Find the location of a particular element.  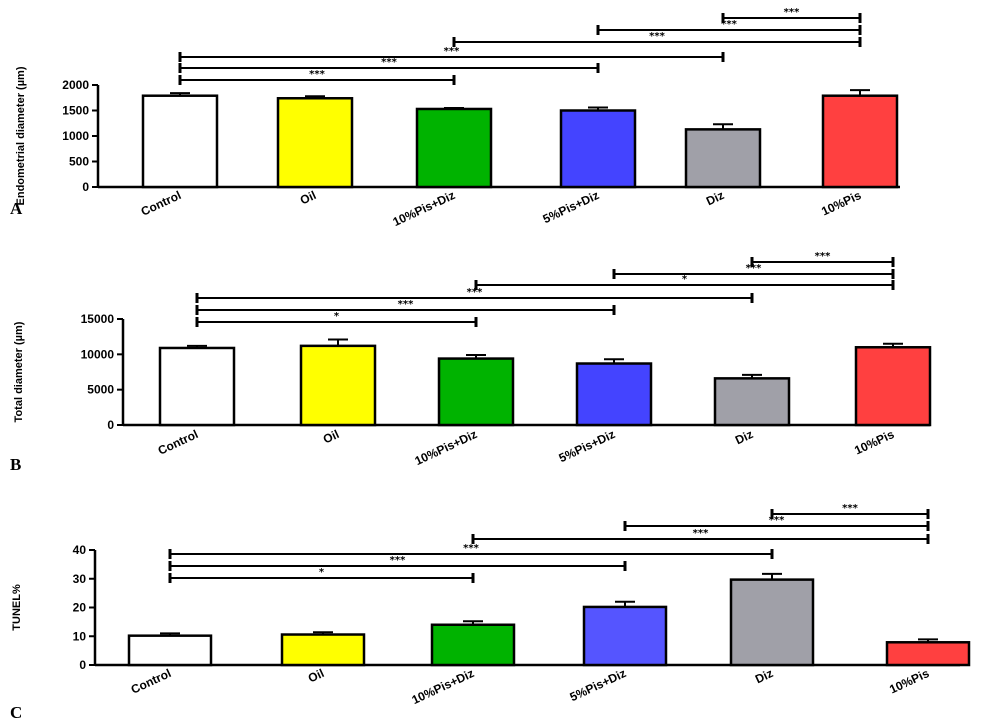

y-axis-label: Endometrial diameter (µm) is located at coordinates (21, 135).